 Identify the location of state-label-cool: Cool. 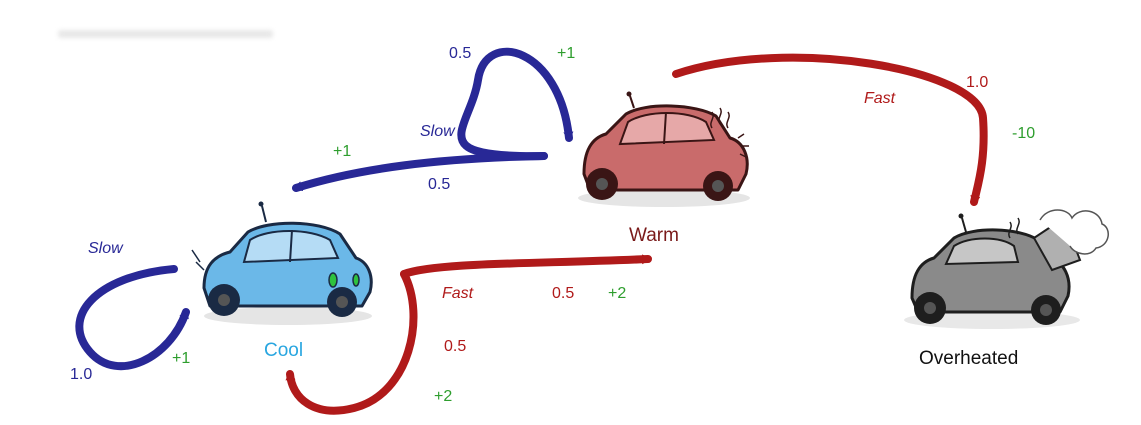
(284, 350).